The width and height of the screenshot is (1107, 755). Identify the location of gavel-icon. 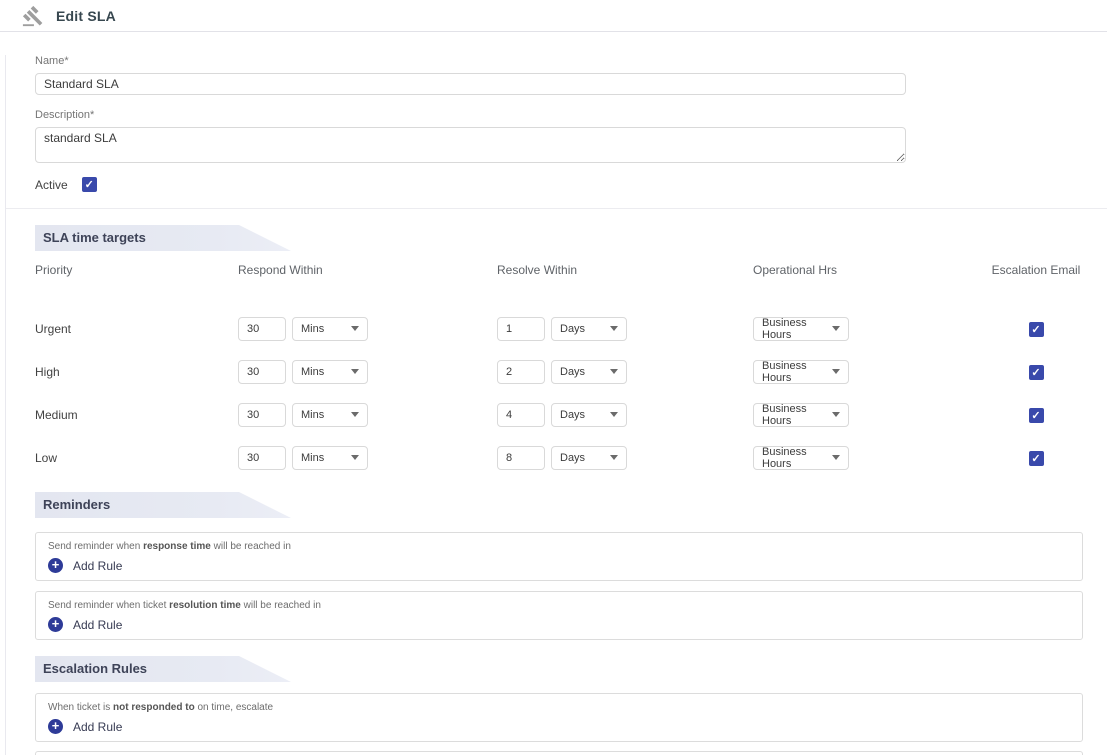
(32, 15).